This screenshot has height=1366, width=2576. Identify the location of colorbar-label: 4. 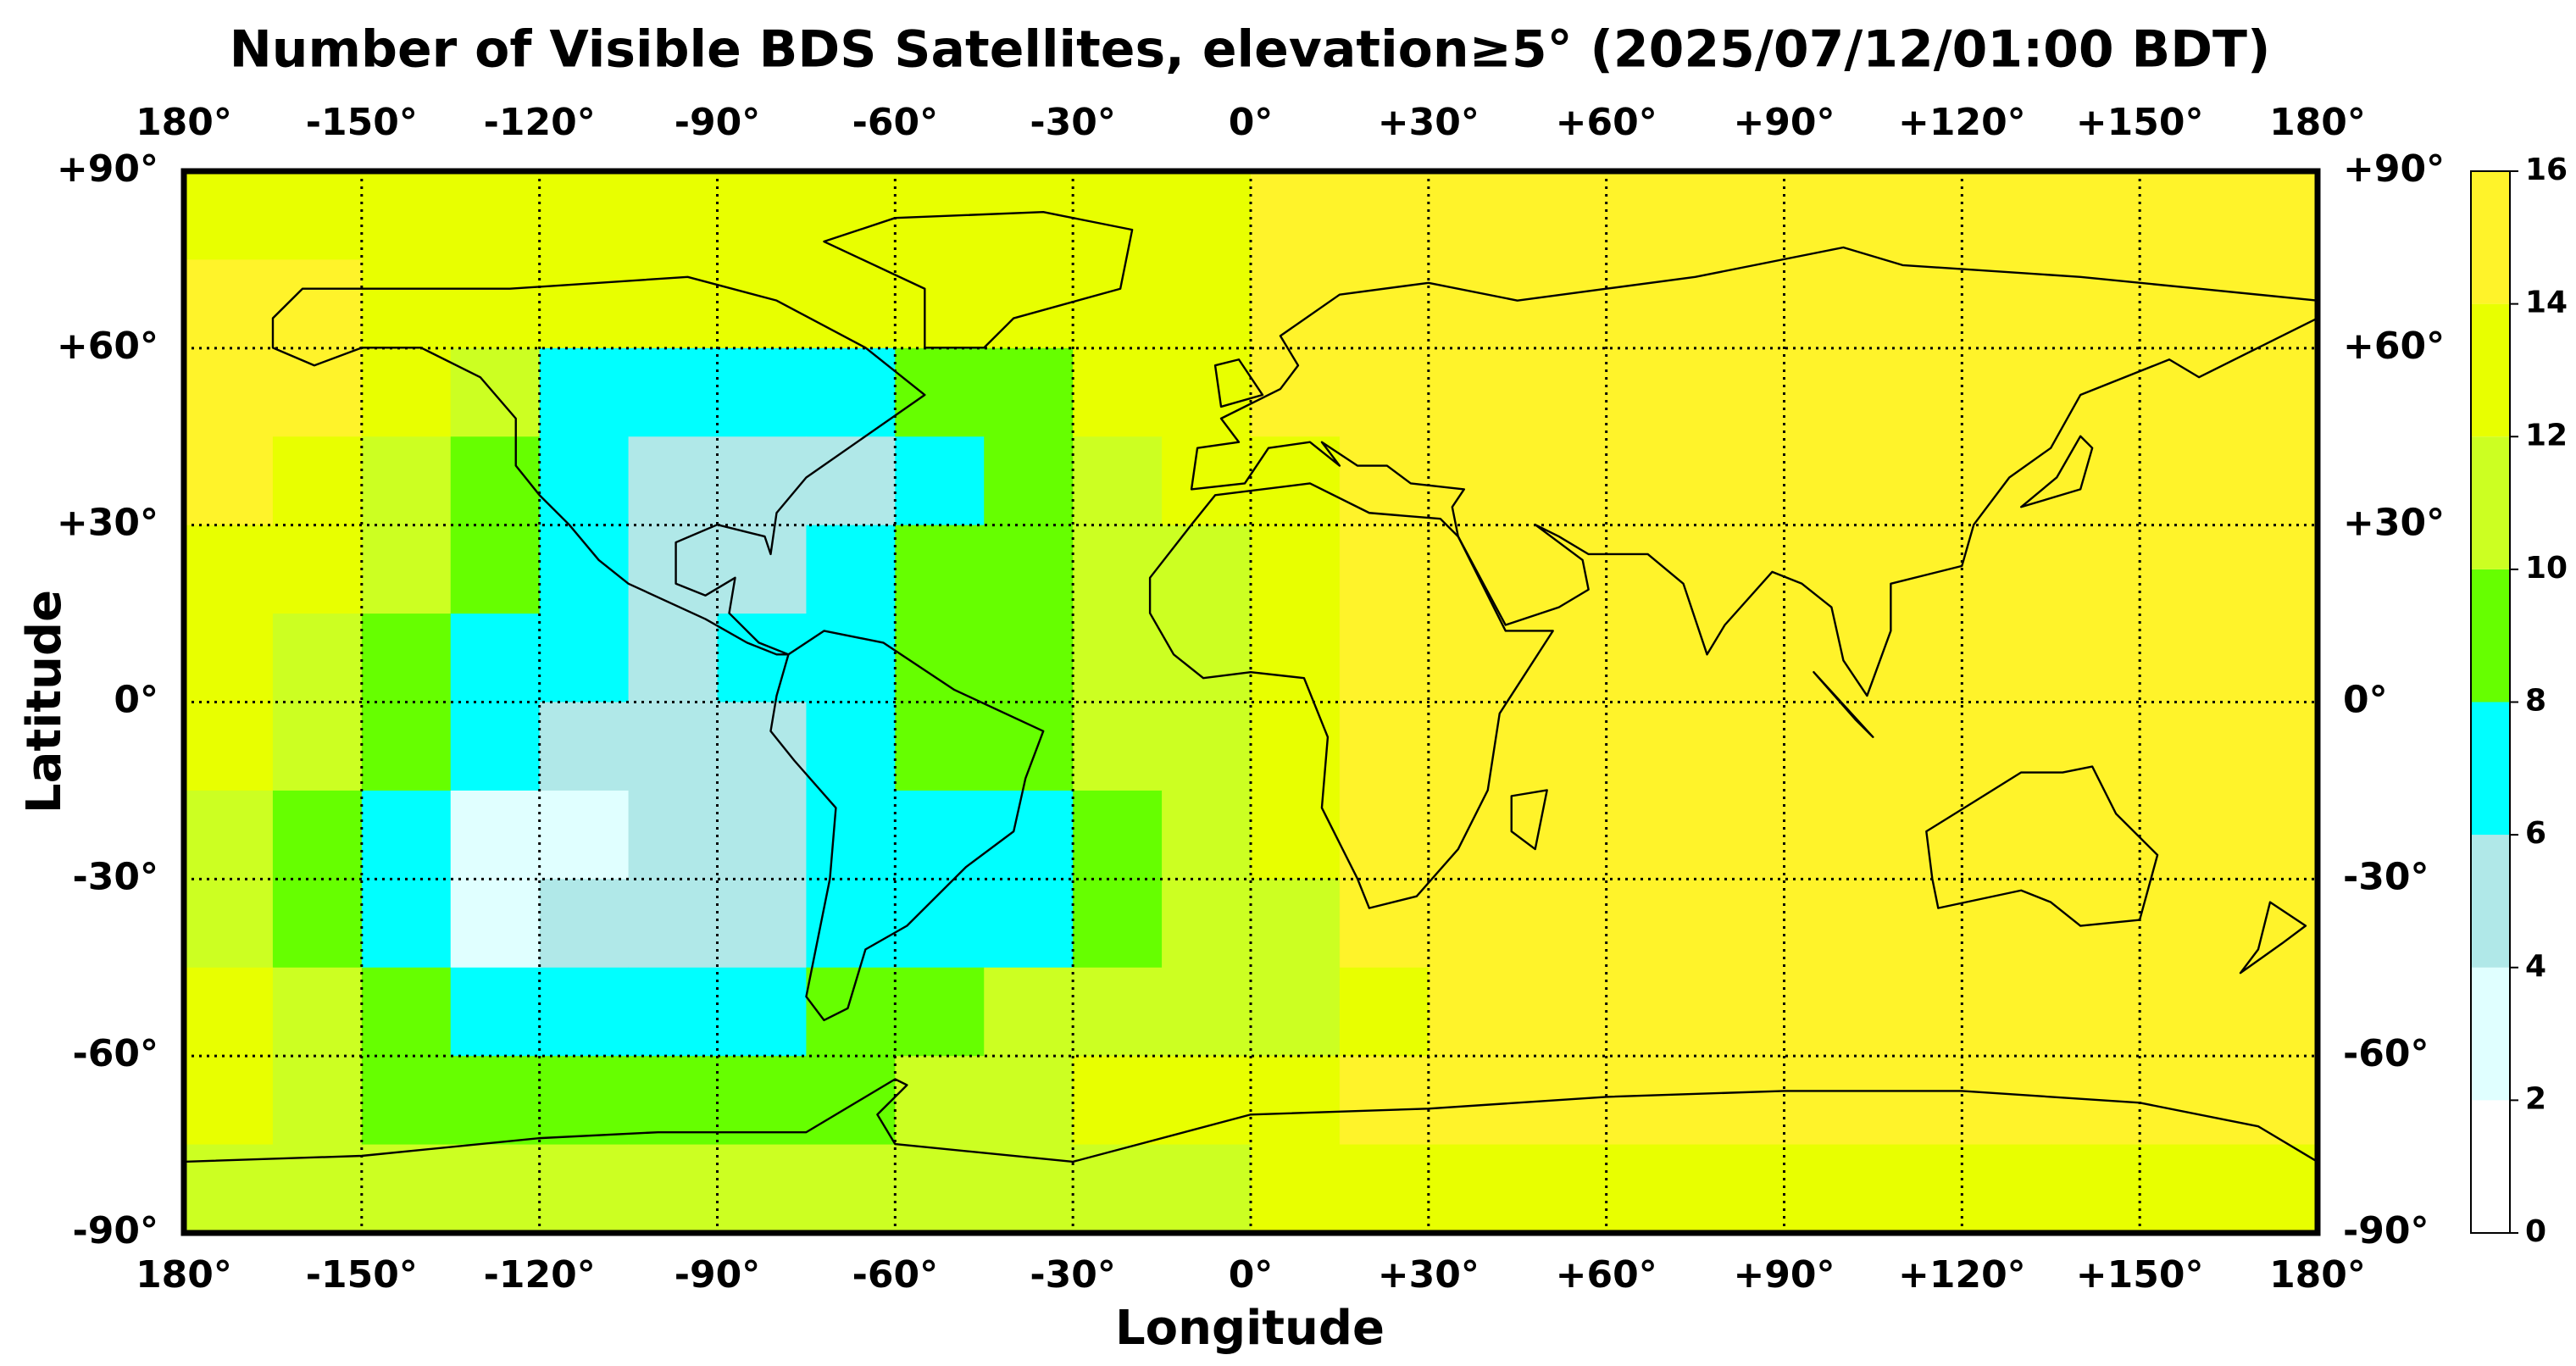
(2535, 966).